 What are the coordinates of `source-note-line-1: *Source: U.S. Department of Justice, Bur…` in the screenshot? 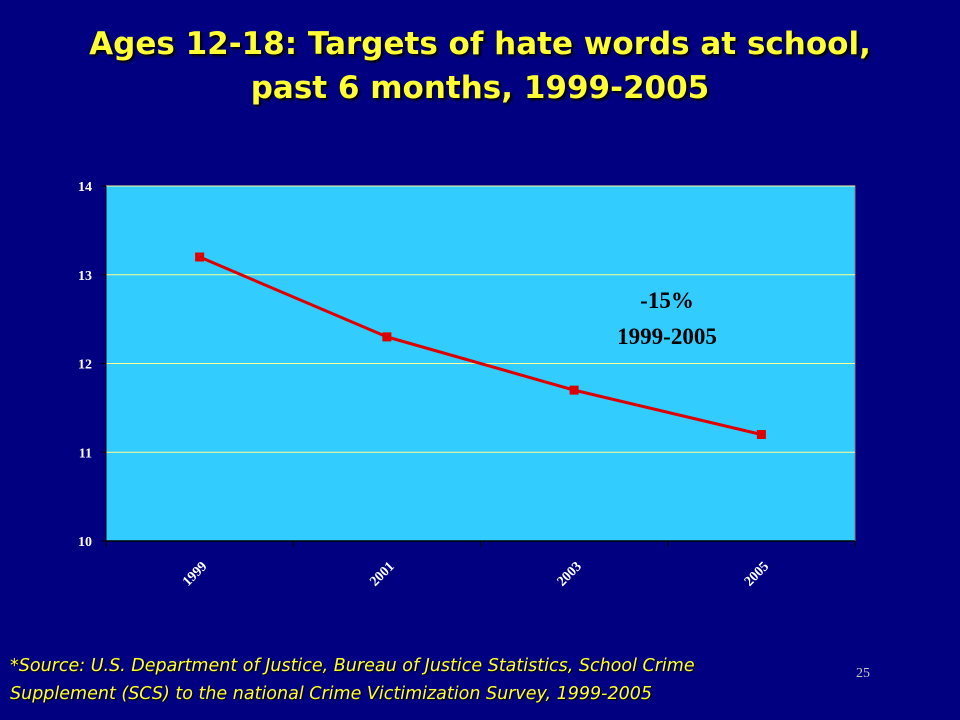 It's located at (352, 666).